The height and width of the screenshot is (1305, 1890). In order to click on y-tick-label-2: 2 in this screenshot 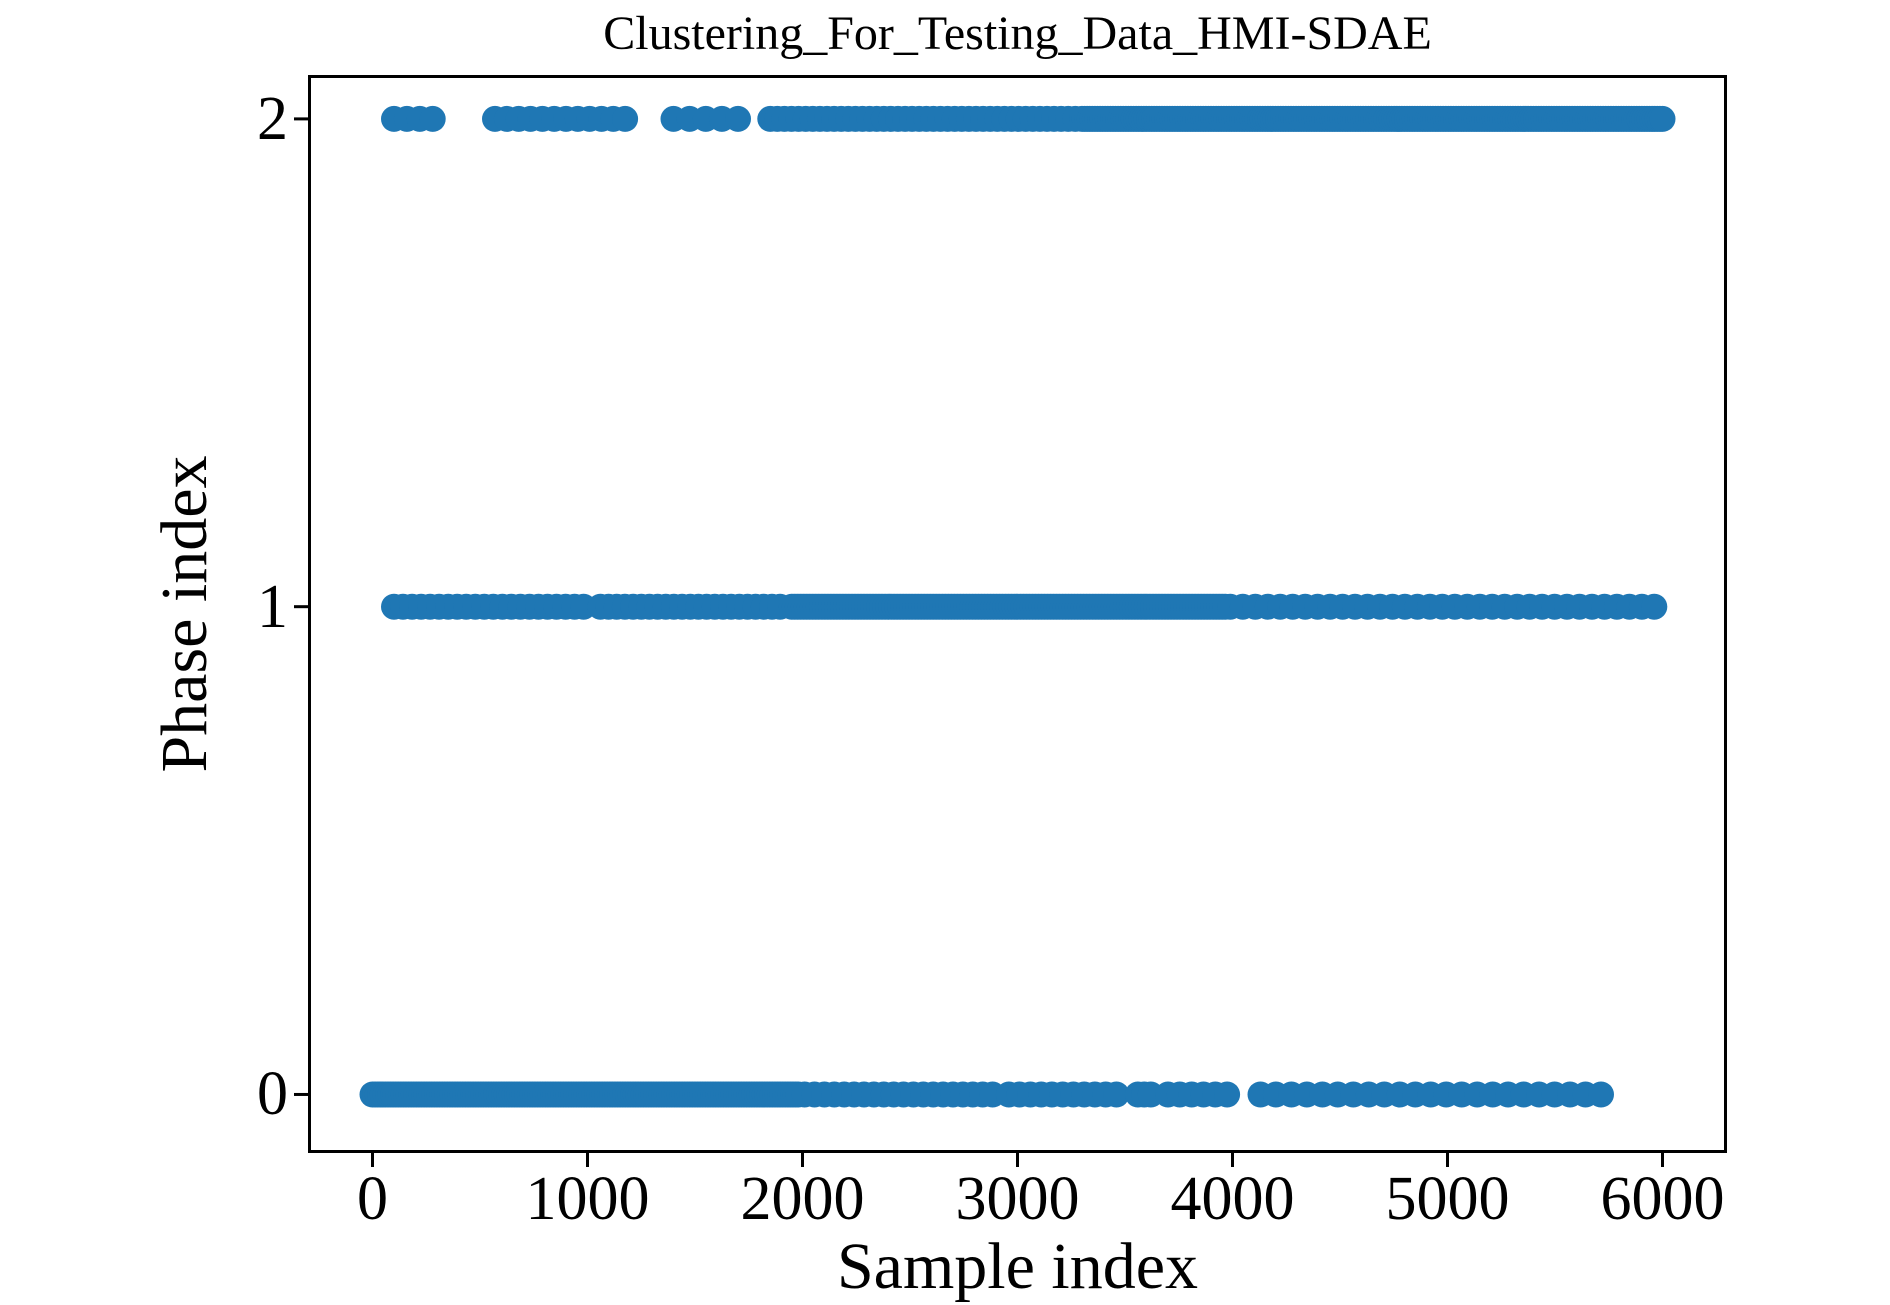, I will do `click(272, 118)`.